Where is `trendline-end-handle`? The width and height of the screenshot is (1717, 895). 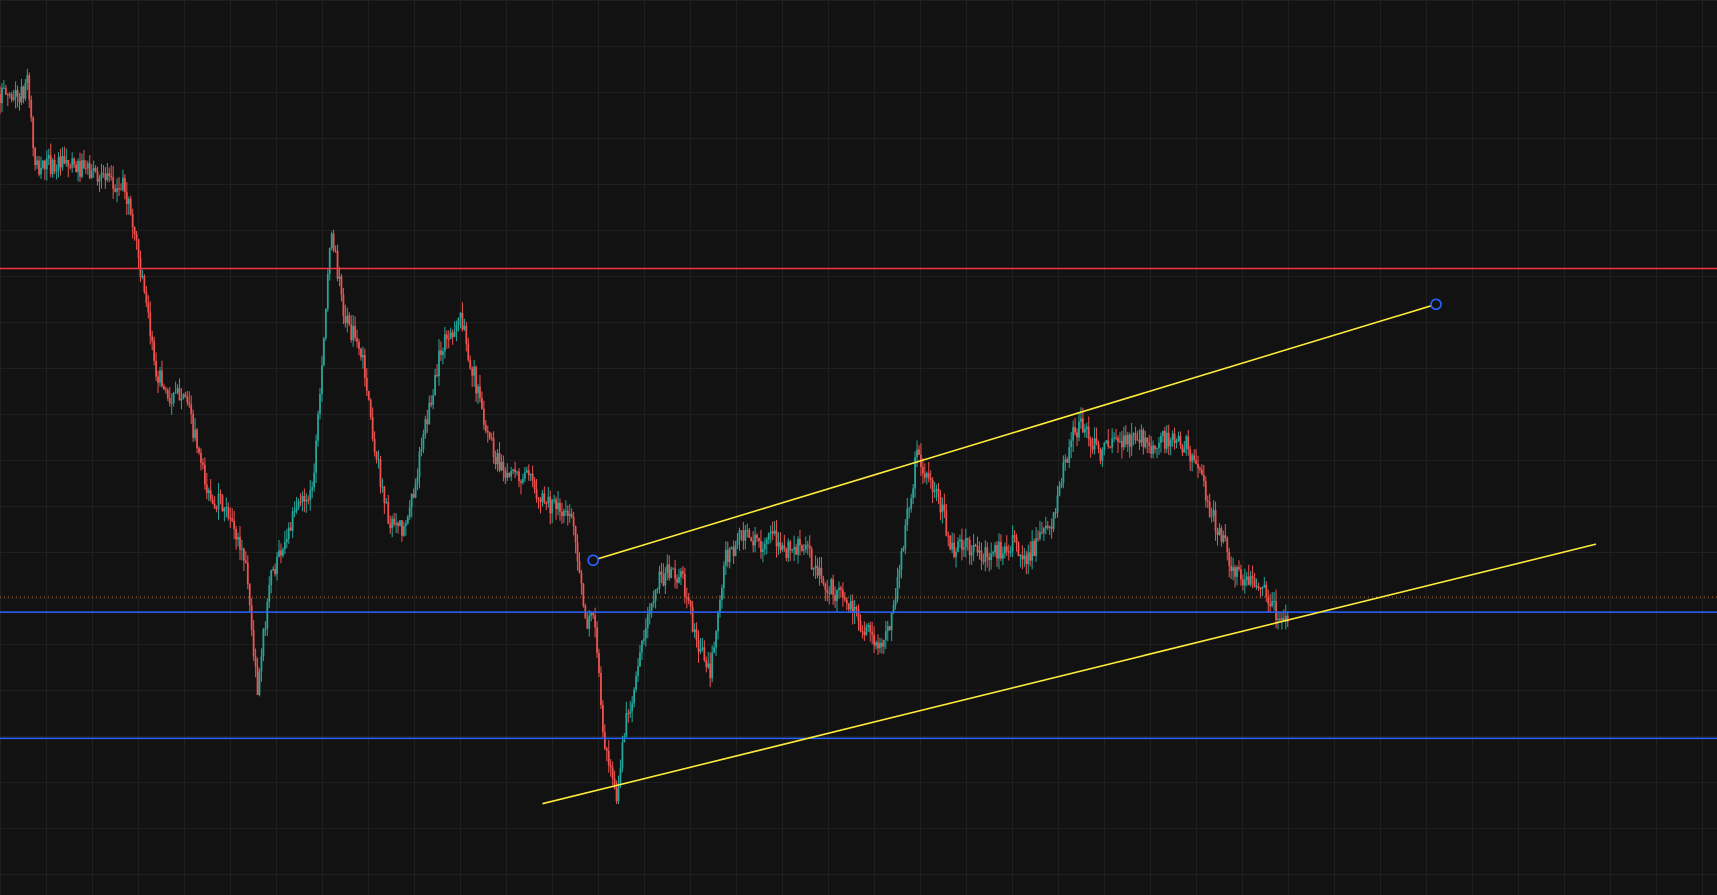 trendline-end-handle is located at coordinates (1436, 304).